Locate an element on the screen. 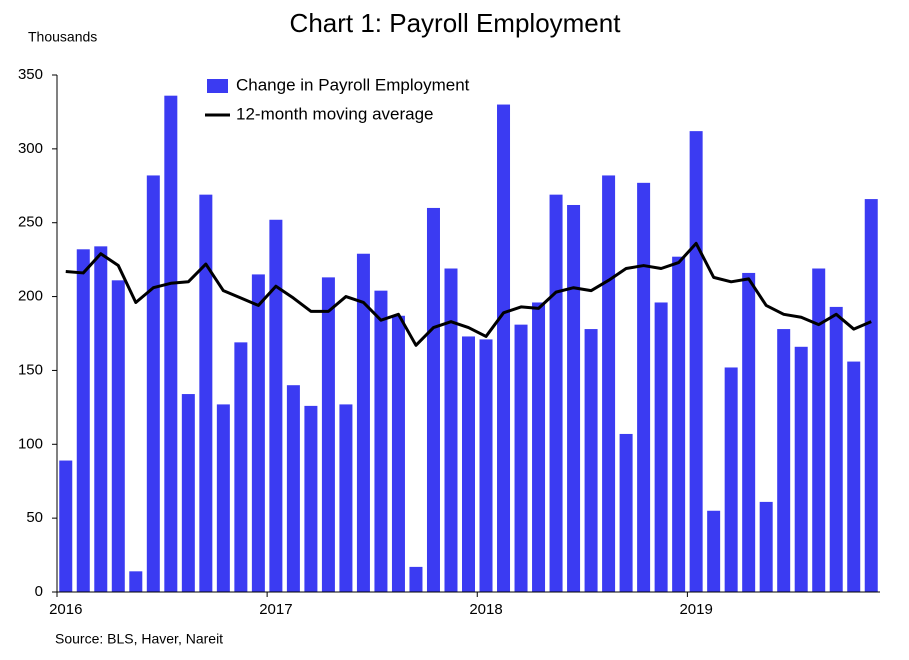 The image size is (909, 660). legend-swatch is located at coordinates (217, 86).